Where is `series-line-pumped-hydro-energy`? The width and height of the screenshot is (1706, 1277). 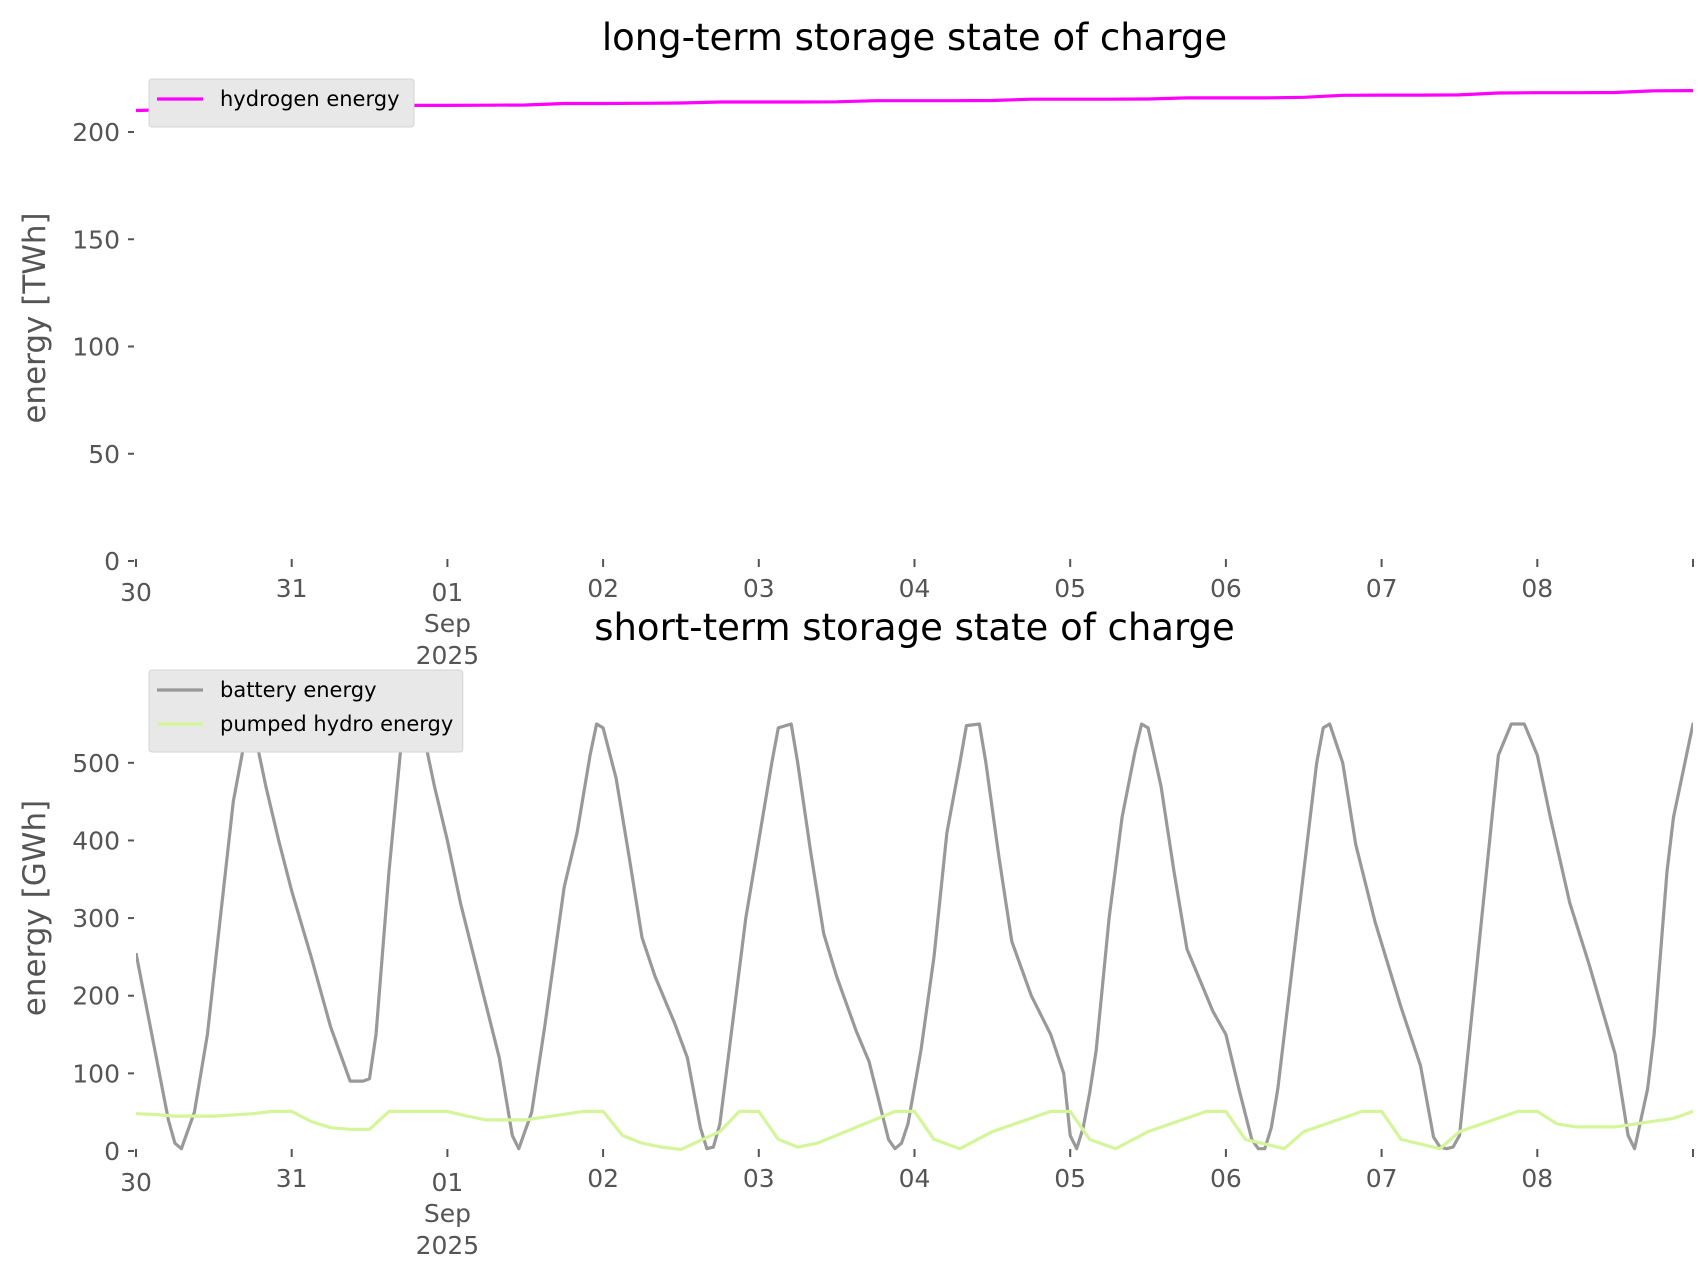 series-line-pumped-hydro-energy is located at coordinates (914, 1130).